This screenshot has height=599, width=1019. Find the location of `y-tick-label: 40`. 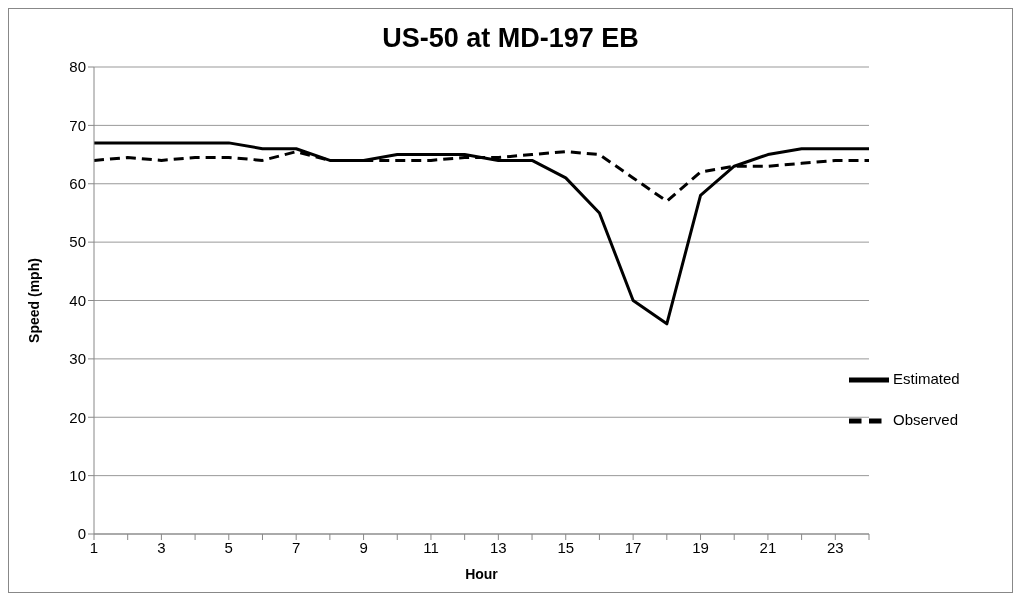

y-tick-label: 40 is located at coordinates (77, 300).